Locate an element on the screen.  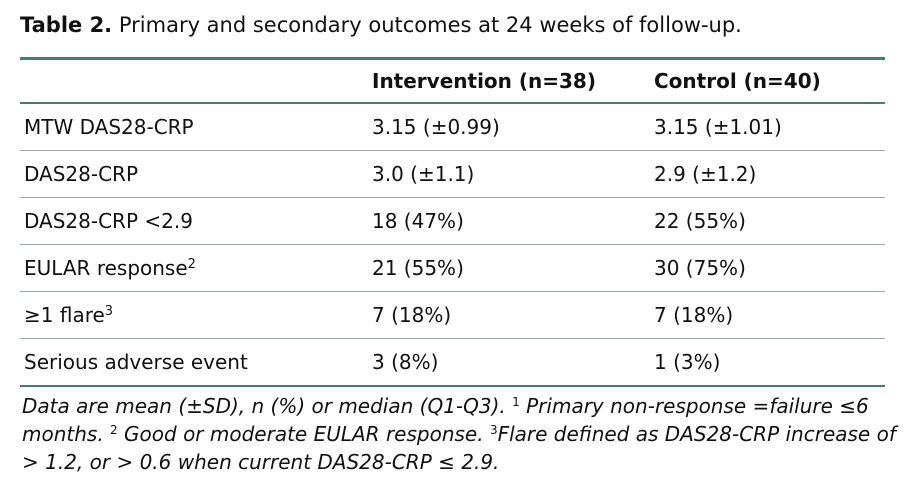
control-cell: 7 (18%) is located at coordinates (694, 315).